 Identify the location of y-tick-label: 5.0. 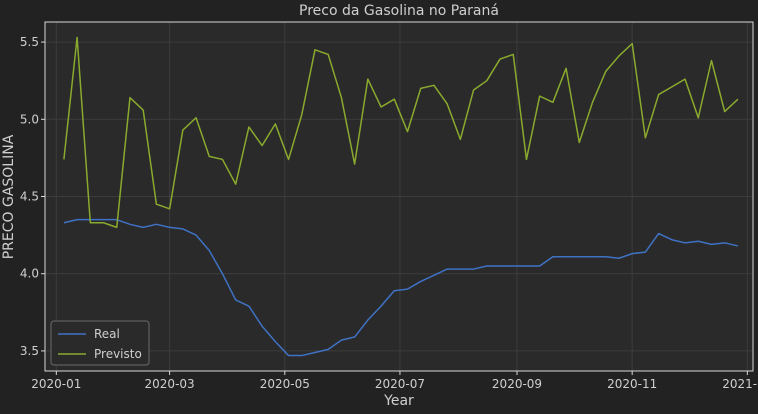
(29, 119).